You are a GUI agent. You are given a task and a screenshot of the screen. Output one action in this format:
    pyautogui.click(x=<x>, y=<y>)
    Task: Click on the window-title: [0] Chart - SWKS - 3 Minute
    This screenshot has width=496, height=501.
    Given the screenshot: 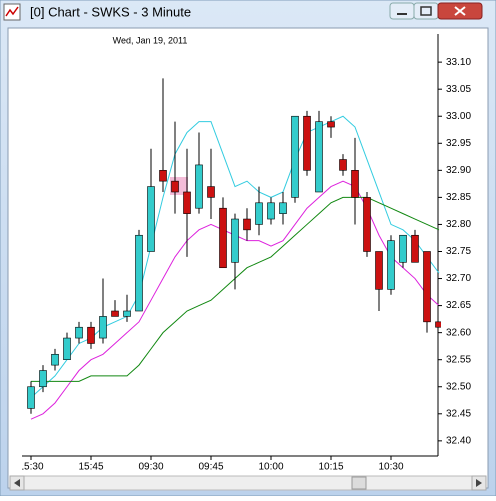 What is the action you would take?
    pyautogui.click(x=110, y=11)
    